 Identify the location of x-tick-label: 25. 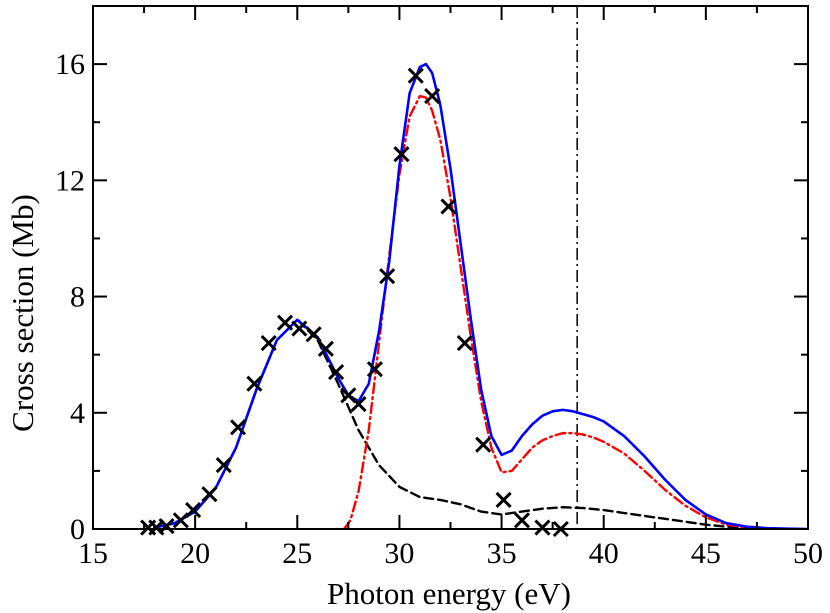
(297, 553).